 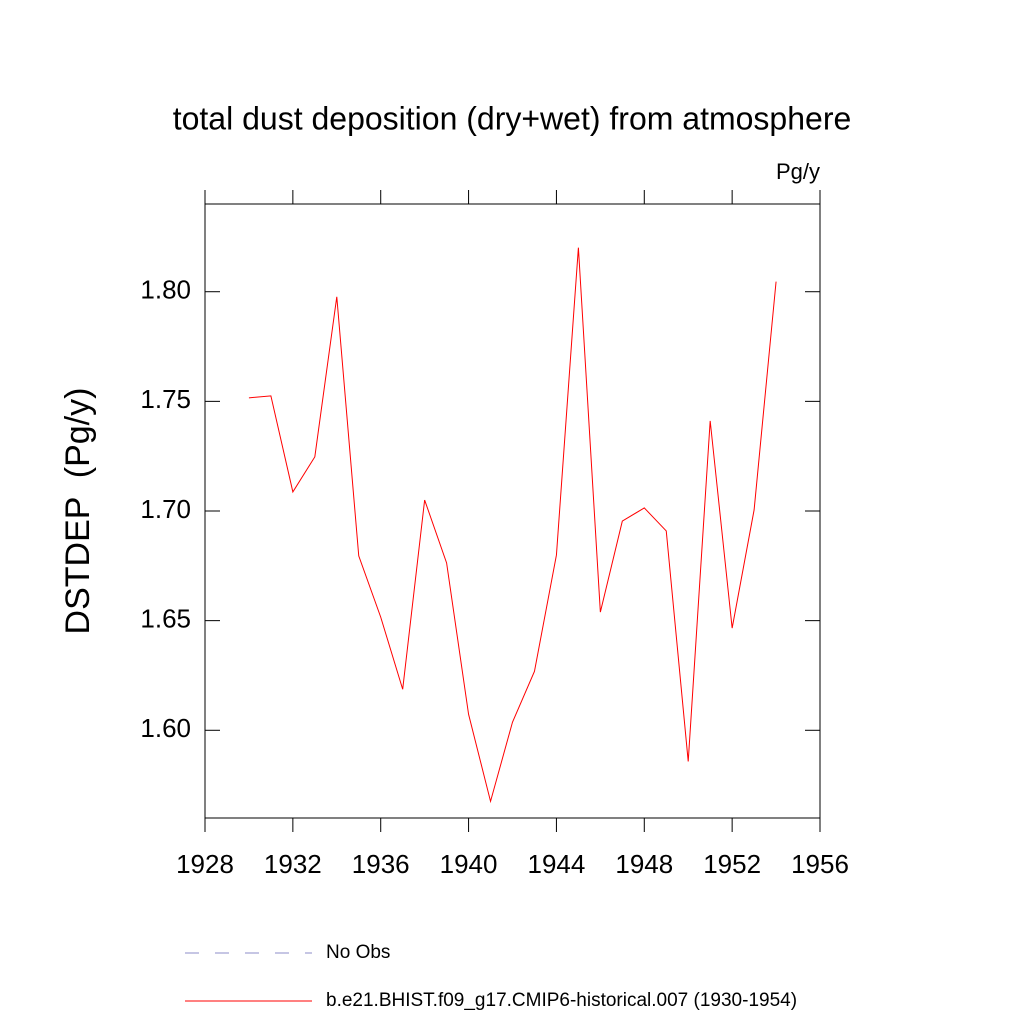 What do you see at coordinates (165, 290) in the screenshot?
I see `y-tick-label: 1.80` at bounding box center [165, 290].